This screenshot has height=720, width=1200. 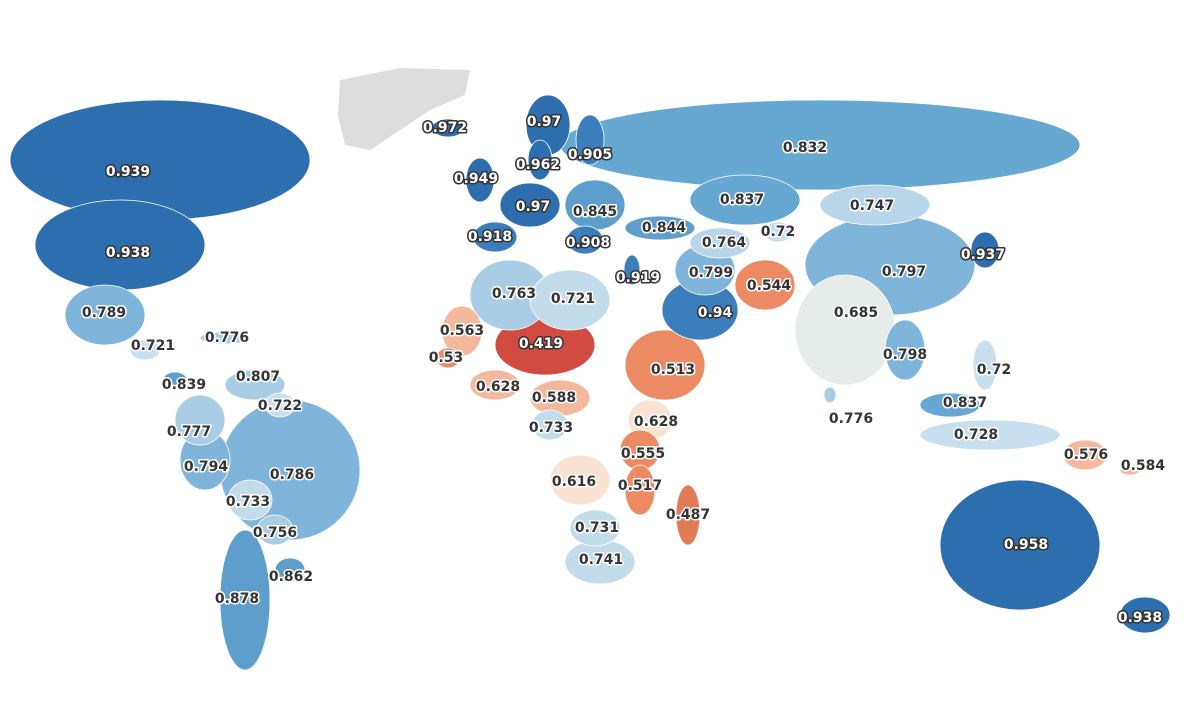 What do you see at coordinates (595, 212) in the screenshot?
I see `value-label: 0.845` at bounding box center [595, 212].